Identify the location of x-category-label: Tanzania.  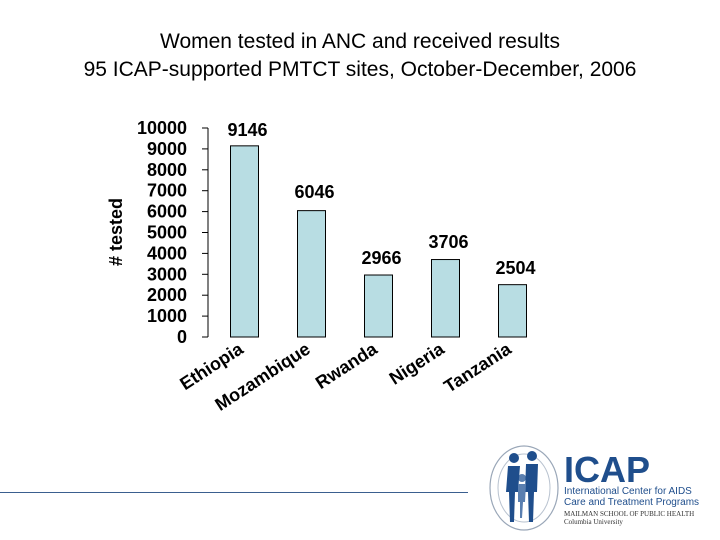
(477, 367).